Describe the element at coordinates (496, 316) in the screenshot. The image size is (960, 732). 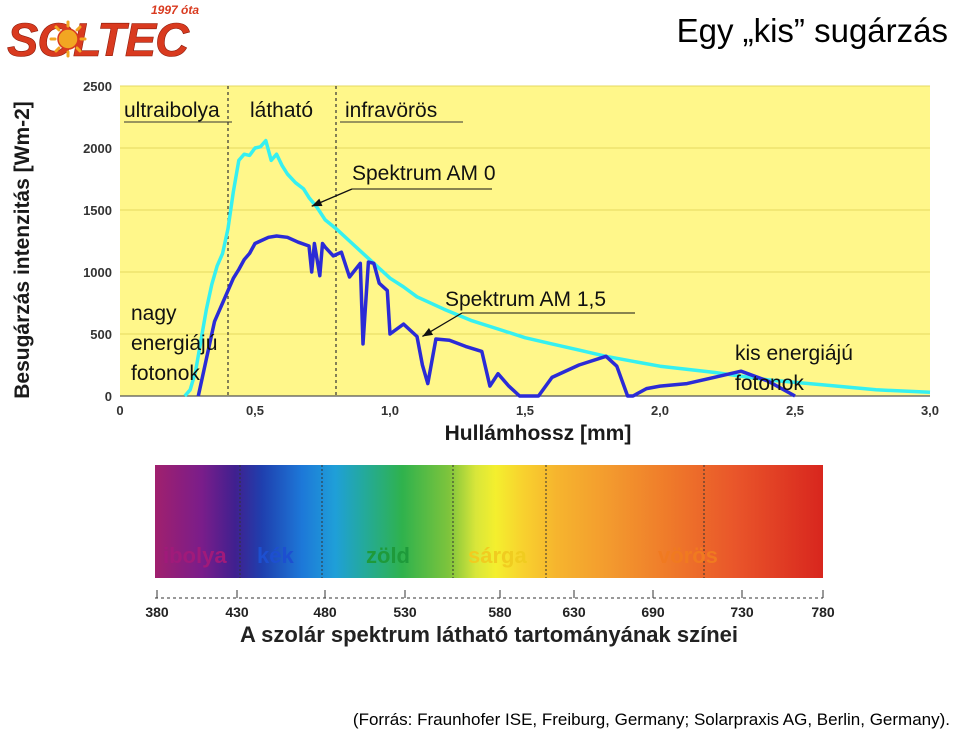
I see `series-am15-line` at that location.